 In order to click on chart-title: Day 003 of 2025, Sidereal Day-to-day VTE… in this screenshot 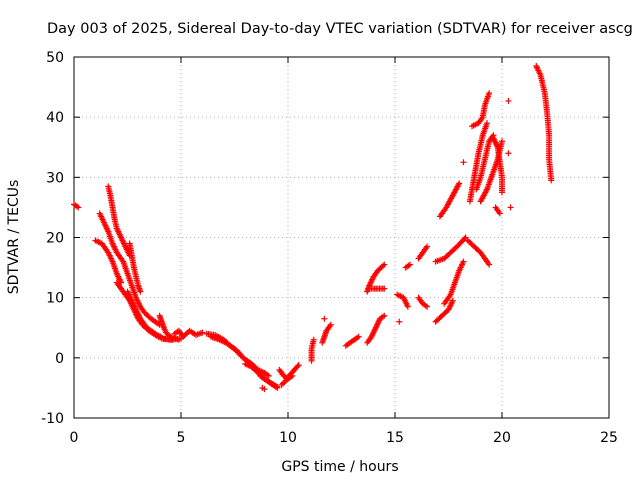, I will do `click(340, 29)`.